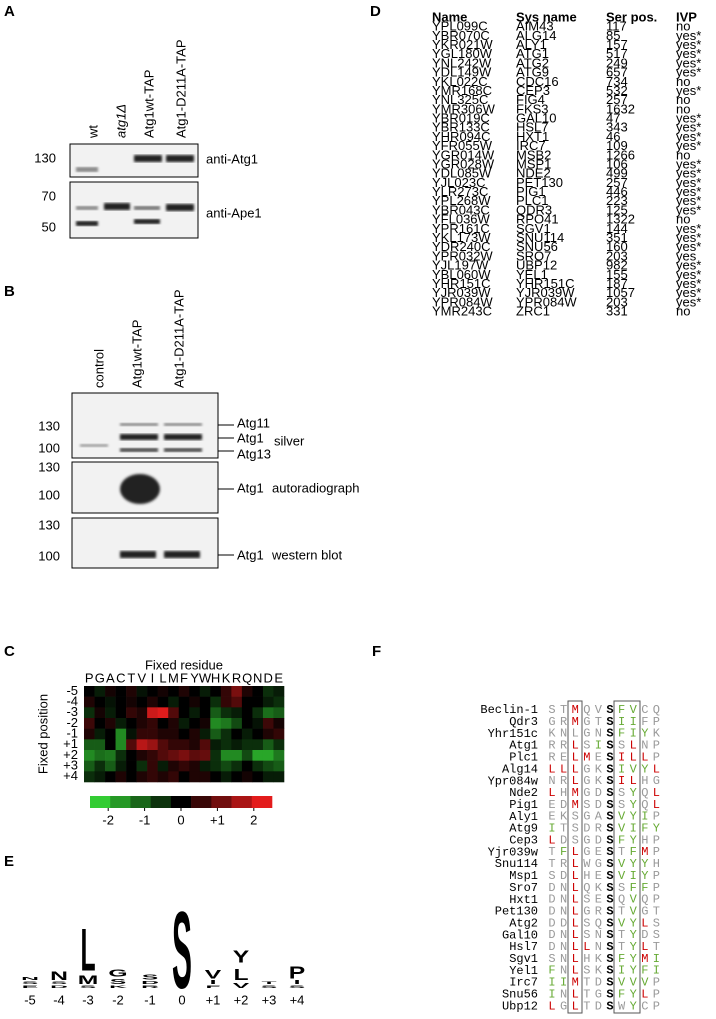  Describe the element at coordinates (180, 88) in the screenshot. I see `lane-label: Atg1-D211A-TAP` at that location.